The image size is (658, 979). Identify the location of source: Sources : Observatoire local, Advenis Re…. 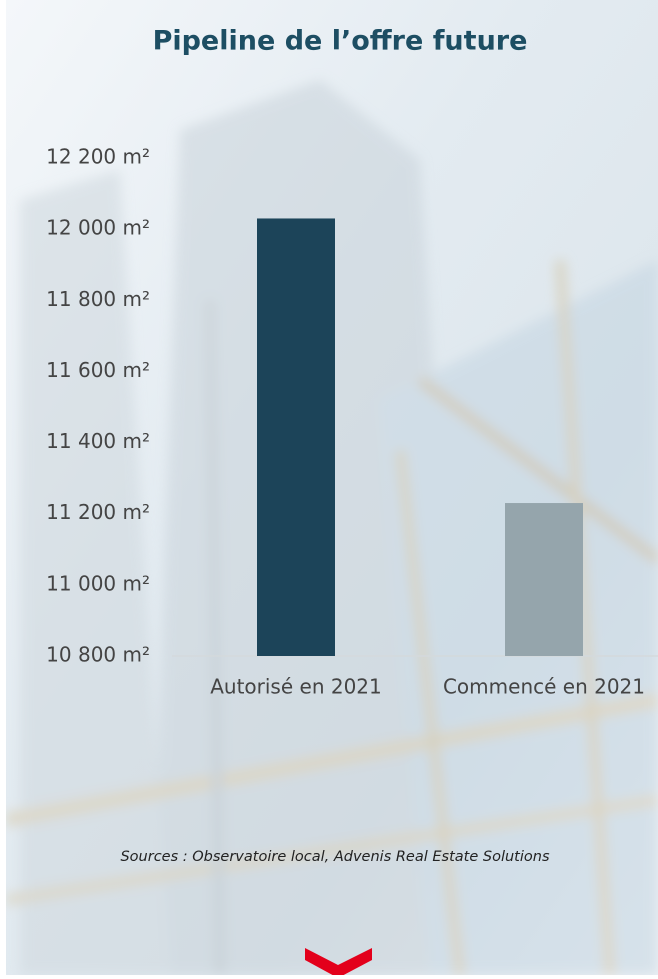
(334, 857).